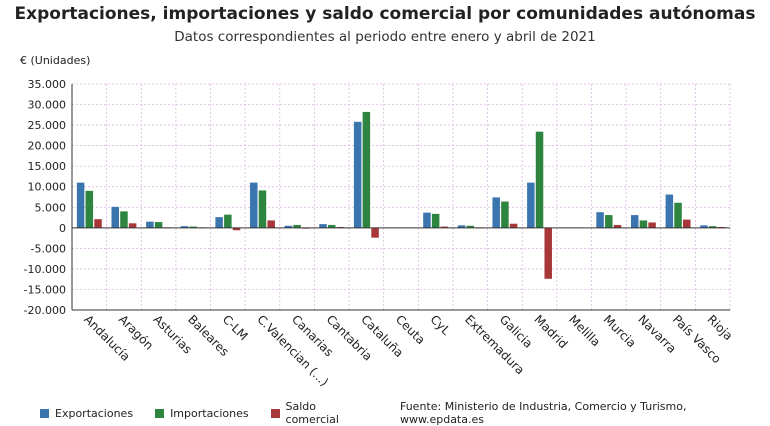  Describe the element at coordinates (312, 413) in the screenshot. I see `legend-label-saldo: Saldo comercial` at that location.